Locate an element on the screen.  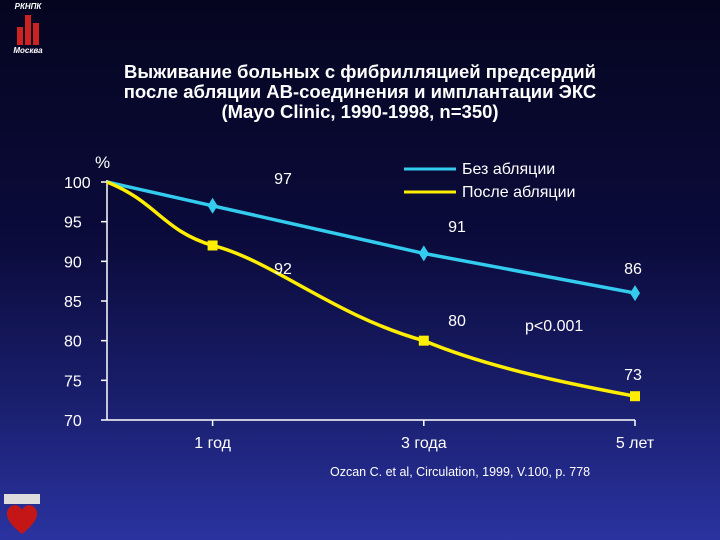
institution-logo: РКНПК Москва is located at coordinates (28, 30).